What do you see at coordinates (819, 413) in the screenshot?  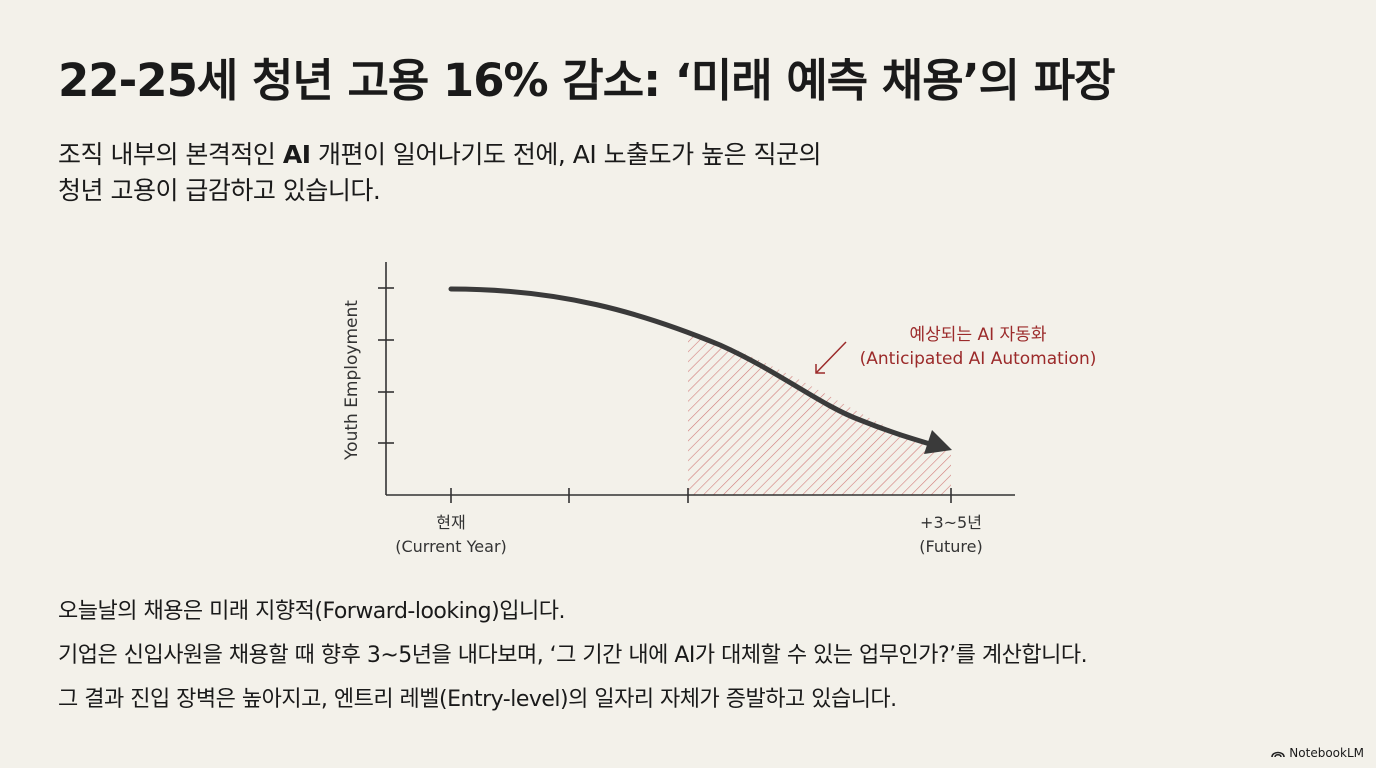 I see `hatched-area` at bounding box center [819, 413].